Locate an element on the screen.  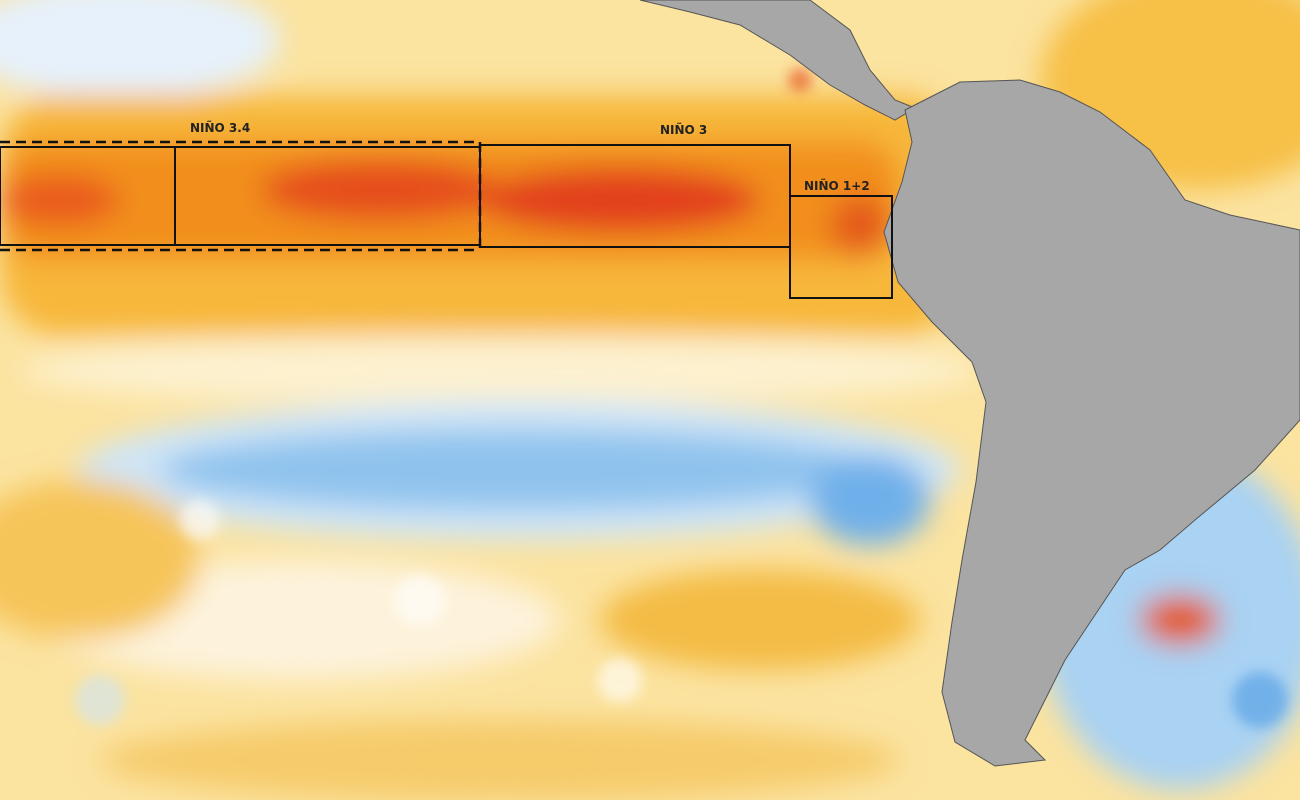
nino-regions is located at coordinates (446, 219).